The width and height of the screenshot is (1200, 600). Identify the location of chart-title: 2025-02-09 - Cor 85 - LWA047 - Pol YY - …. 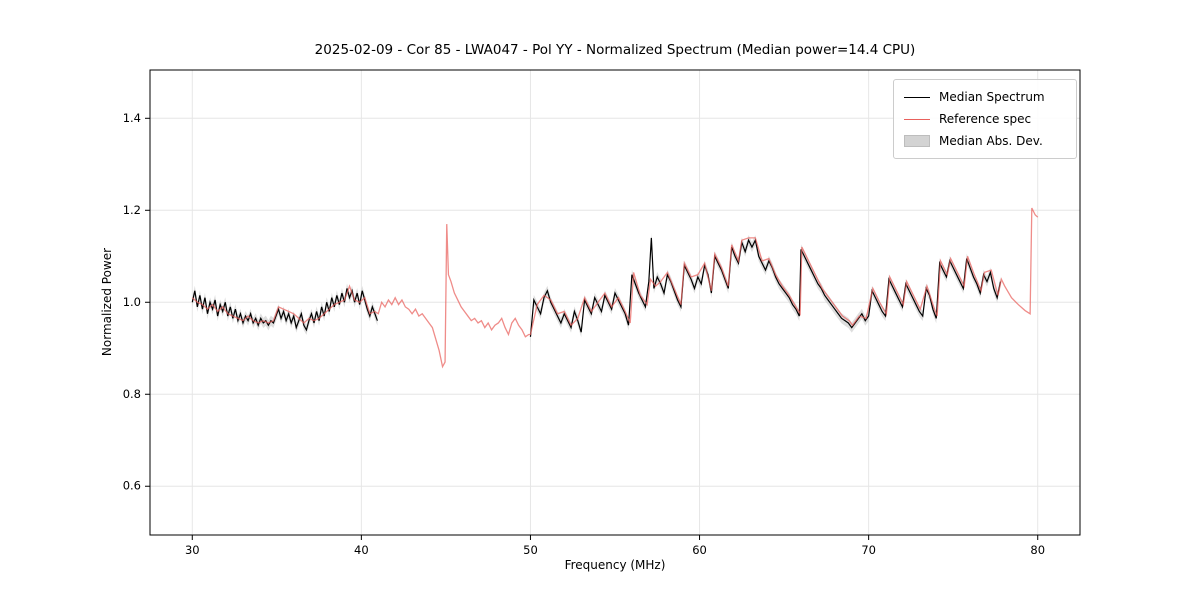
(615, 50).